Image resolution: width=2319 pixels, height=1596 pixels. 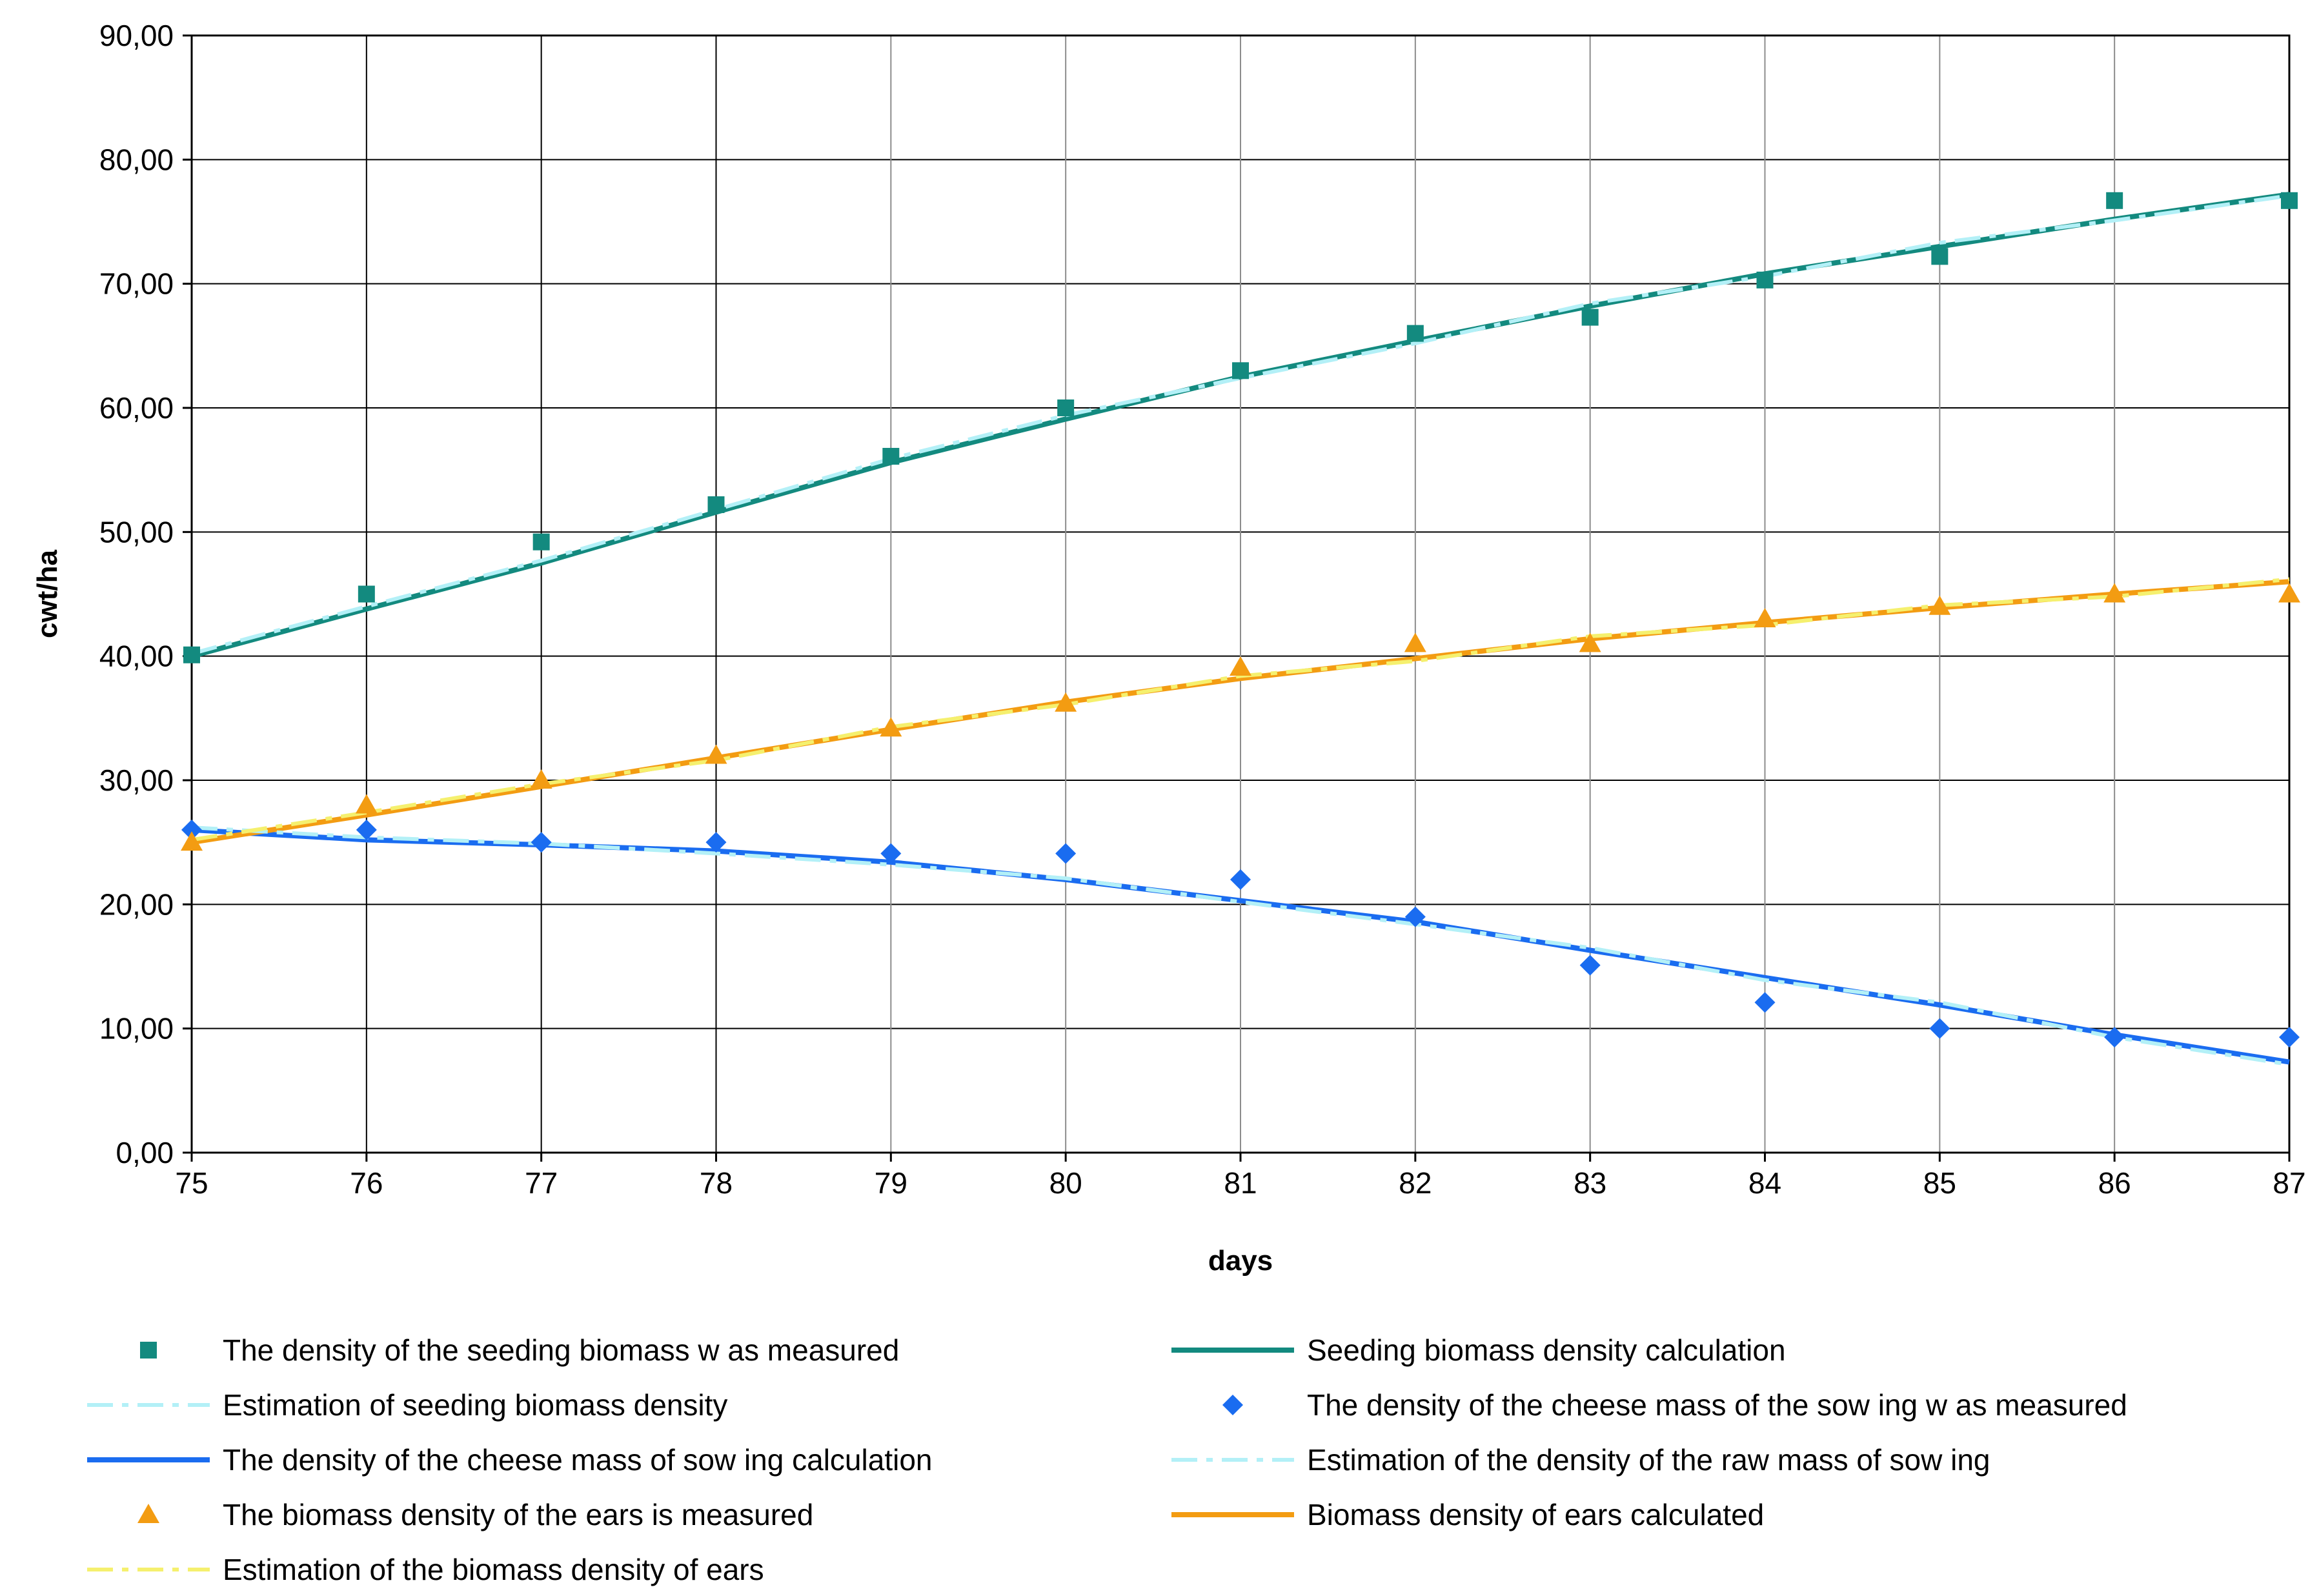 What do you see at coordinates (136, 904) in the screenshot?
I see `y-tick-label: 20,00` at bounding box center [136, 904].